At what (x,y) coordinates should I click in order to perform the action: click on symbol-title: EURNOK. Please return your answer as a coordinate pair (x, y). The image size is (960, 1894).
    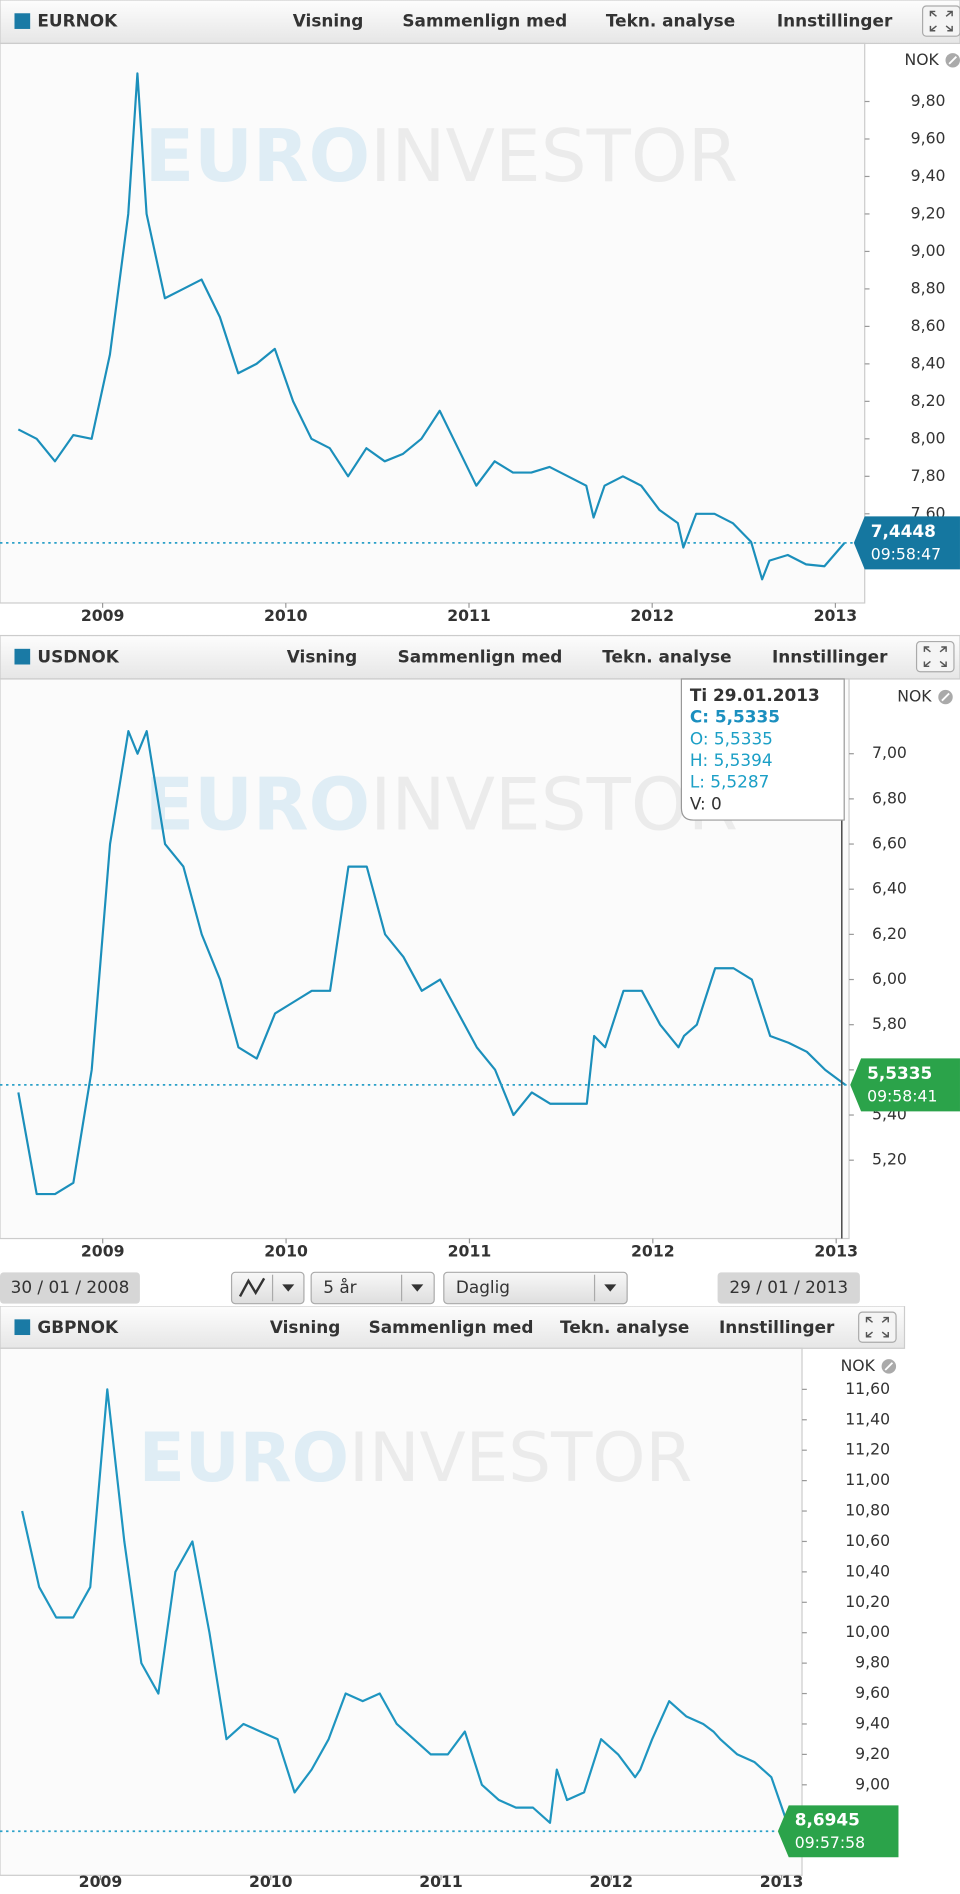
    Looking at the image, I should click on (77, 21).